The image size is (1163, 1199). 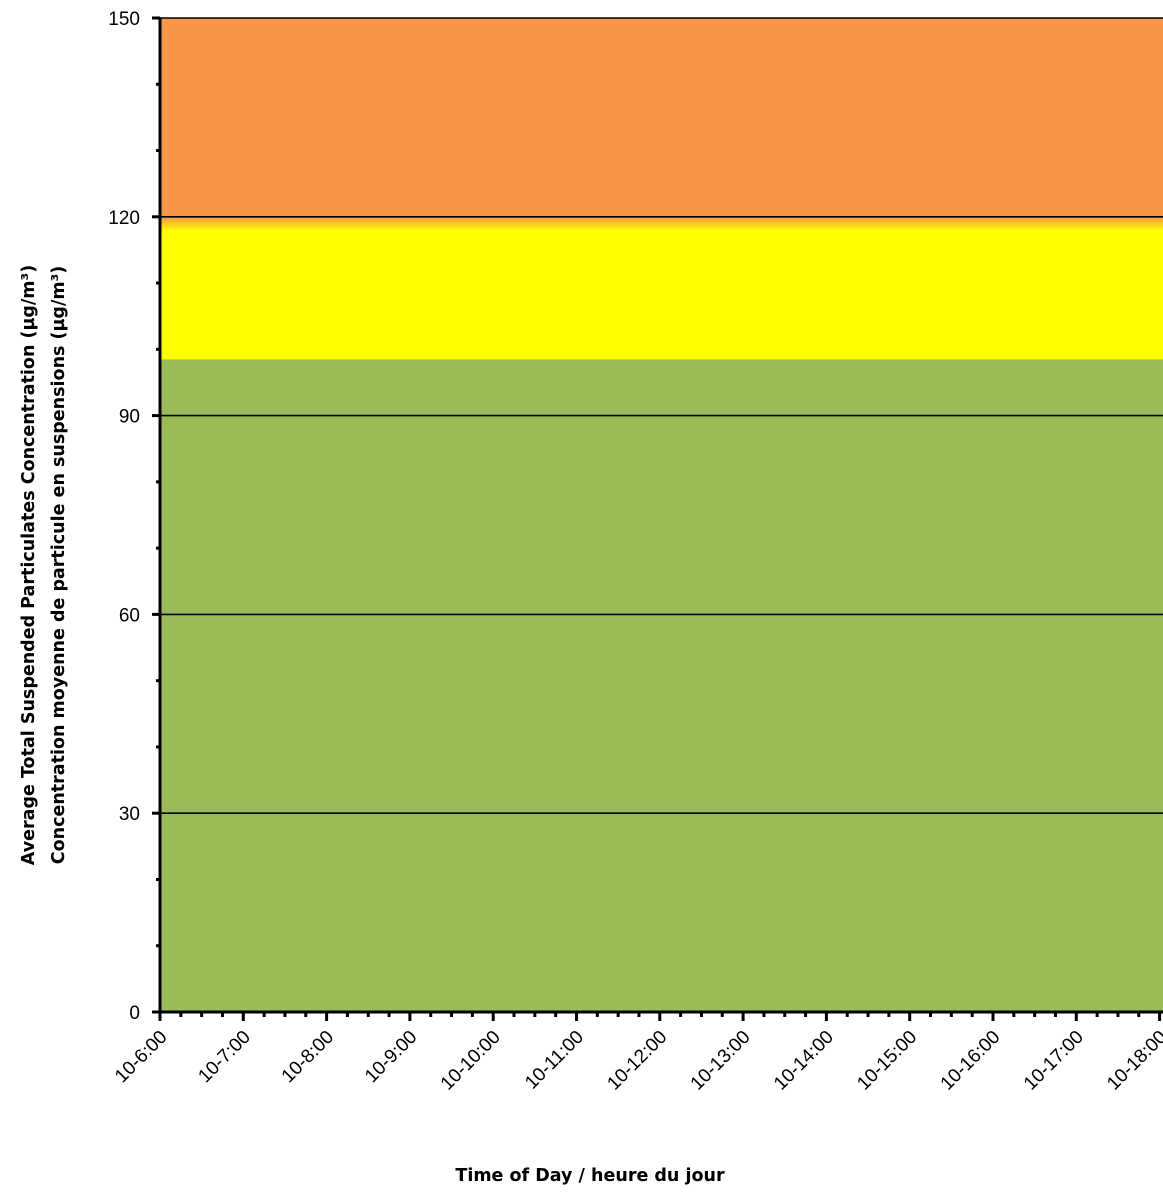 I want to click on x-tick-label: 10-12:00, so click(x=637, y=1061).